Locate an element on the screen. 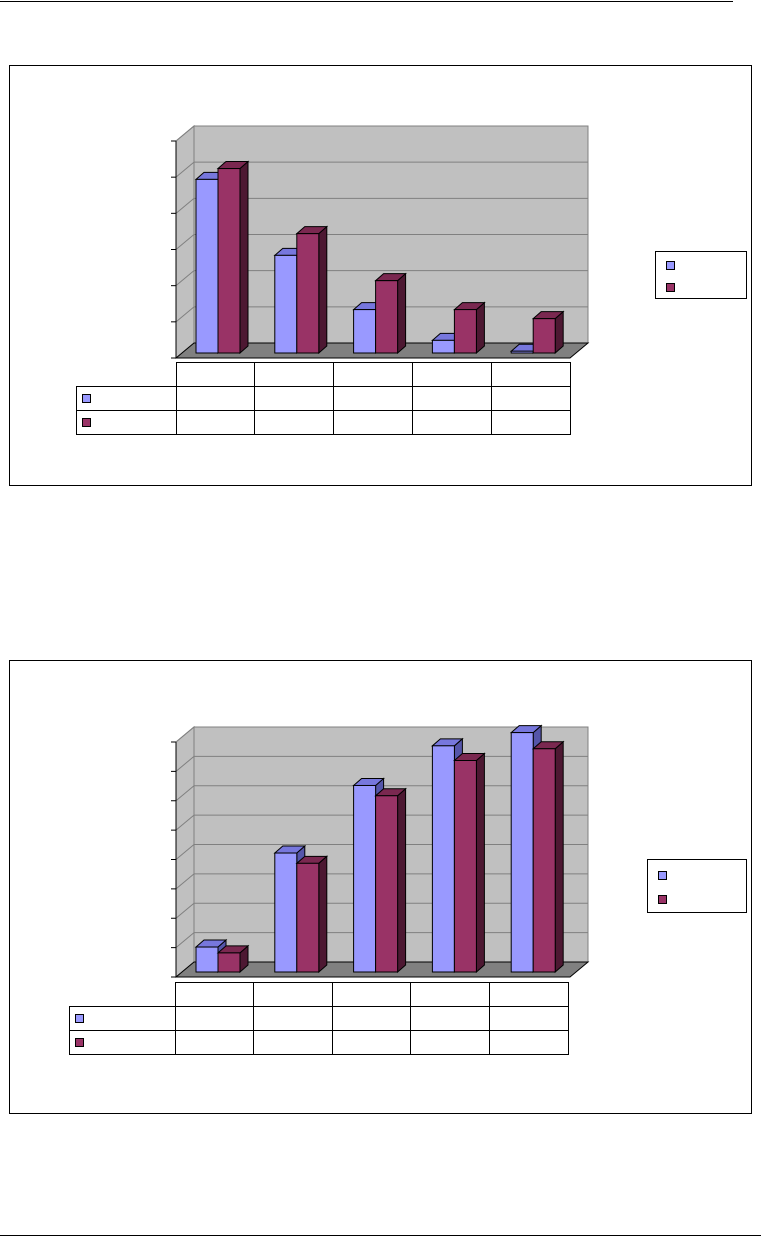 The width and height of the screenshot is (761, 1239). chart-2-plot is located at coordinates (380, 851).